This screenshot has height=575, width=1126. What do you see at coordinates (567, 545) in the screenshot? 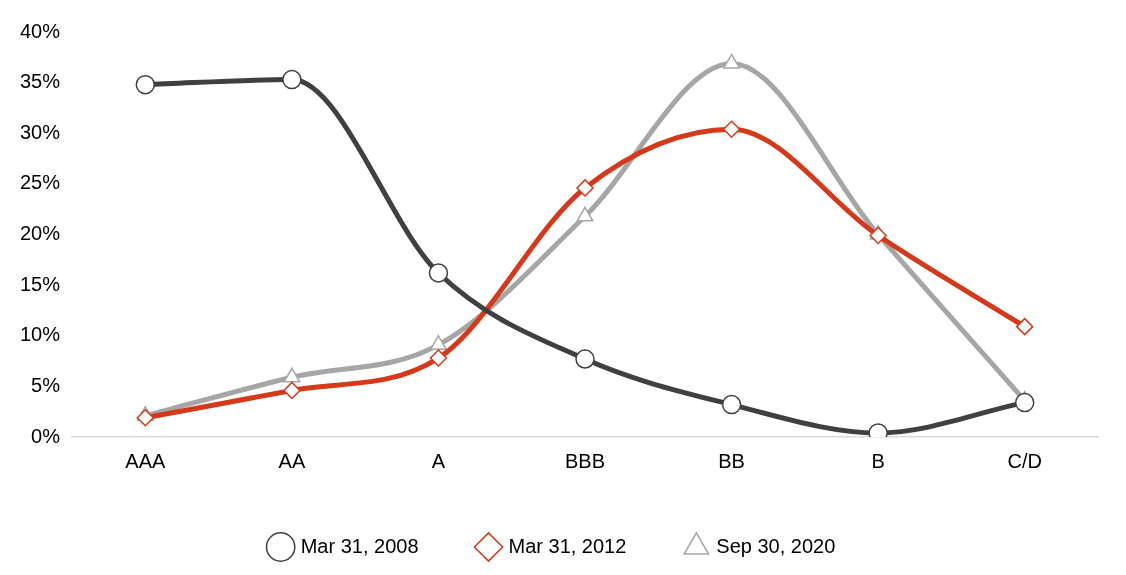
I see `legend-label: Mar 31, 2012` at bounding box center [567, 545].